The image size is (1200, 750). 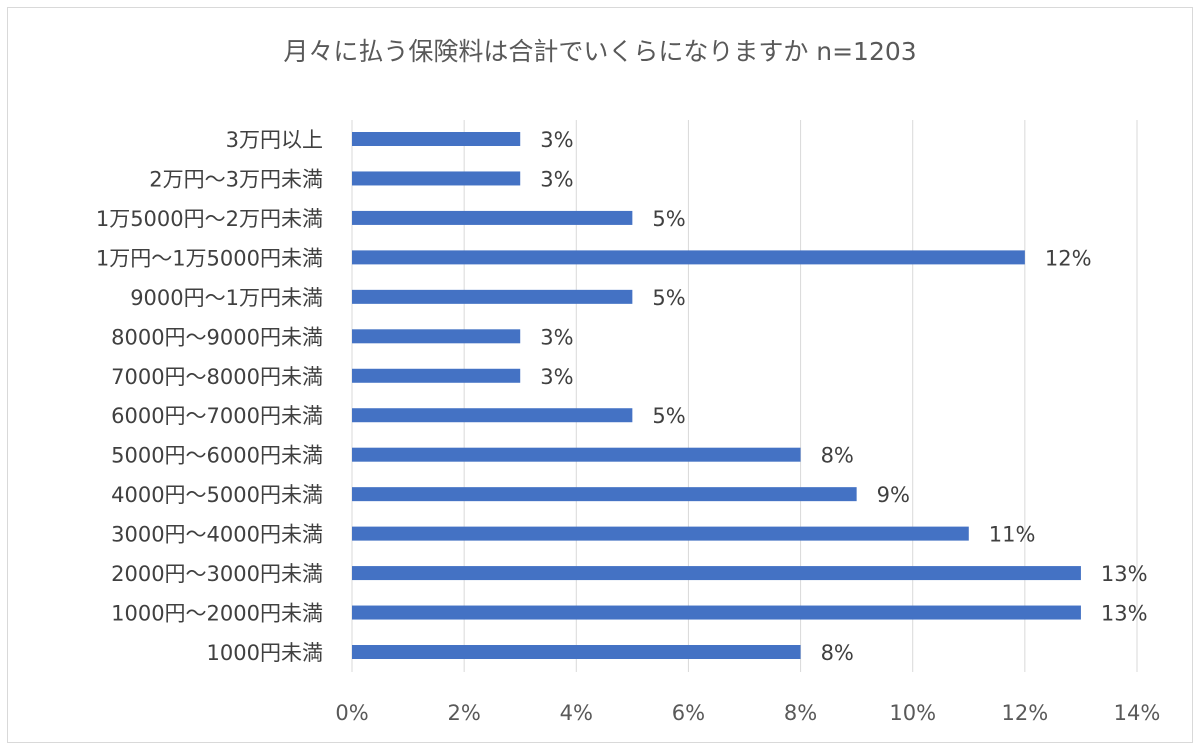 I want to click on x-tick-label: 2%, so click(x=463, y=713).